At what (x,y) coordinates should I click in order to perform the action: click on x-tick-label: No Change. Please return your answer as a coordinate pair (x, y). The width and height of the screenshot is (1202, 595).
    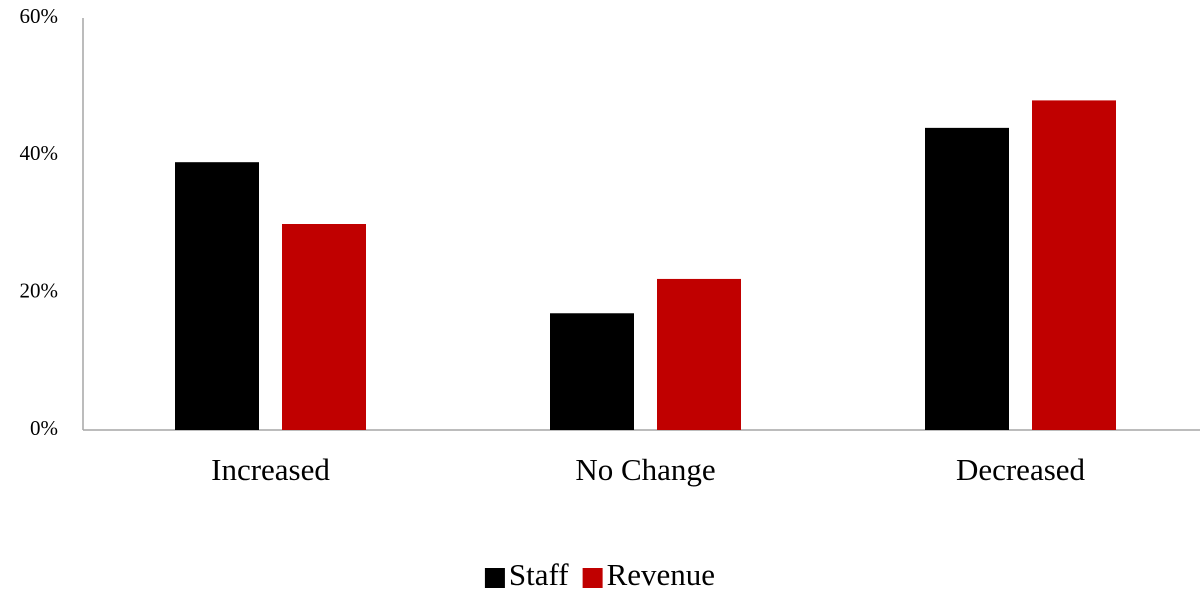
    Looking at the image, I should click on (645, 469).